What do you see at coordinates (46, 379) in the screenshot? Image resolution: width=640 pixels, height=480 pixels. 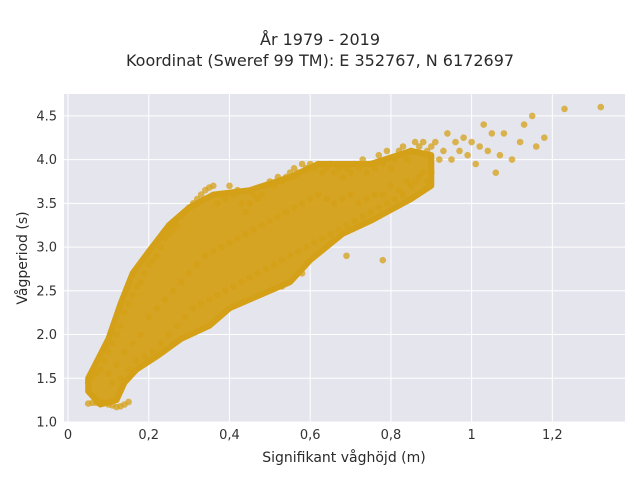 I see `y-tick-label: 1.5` at bounding box center [46, 379].